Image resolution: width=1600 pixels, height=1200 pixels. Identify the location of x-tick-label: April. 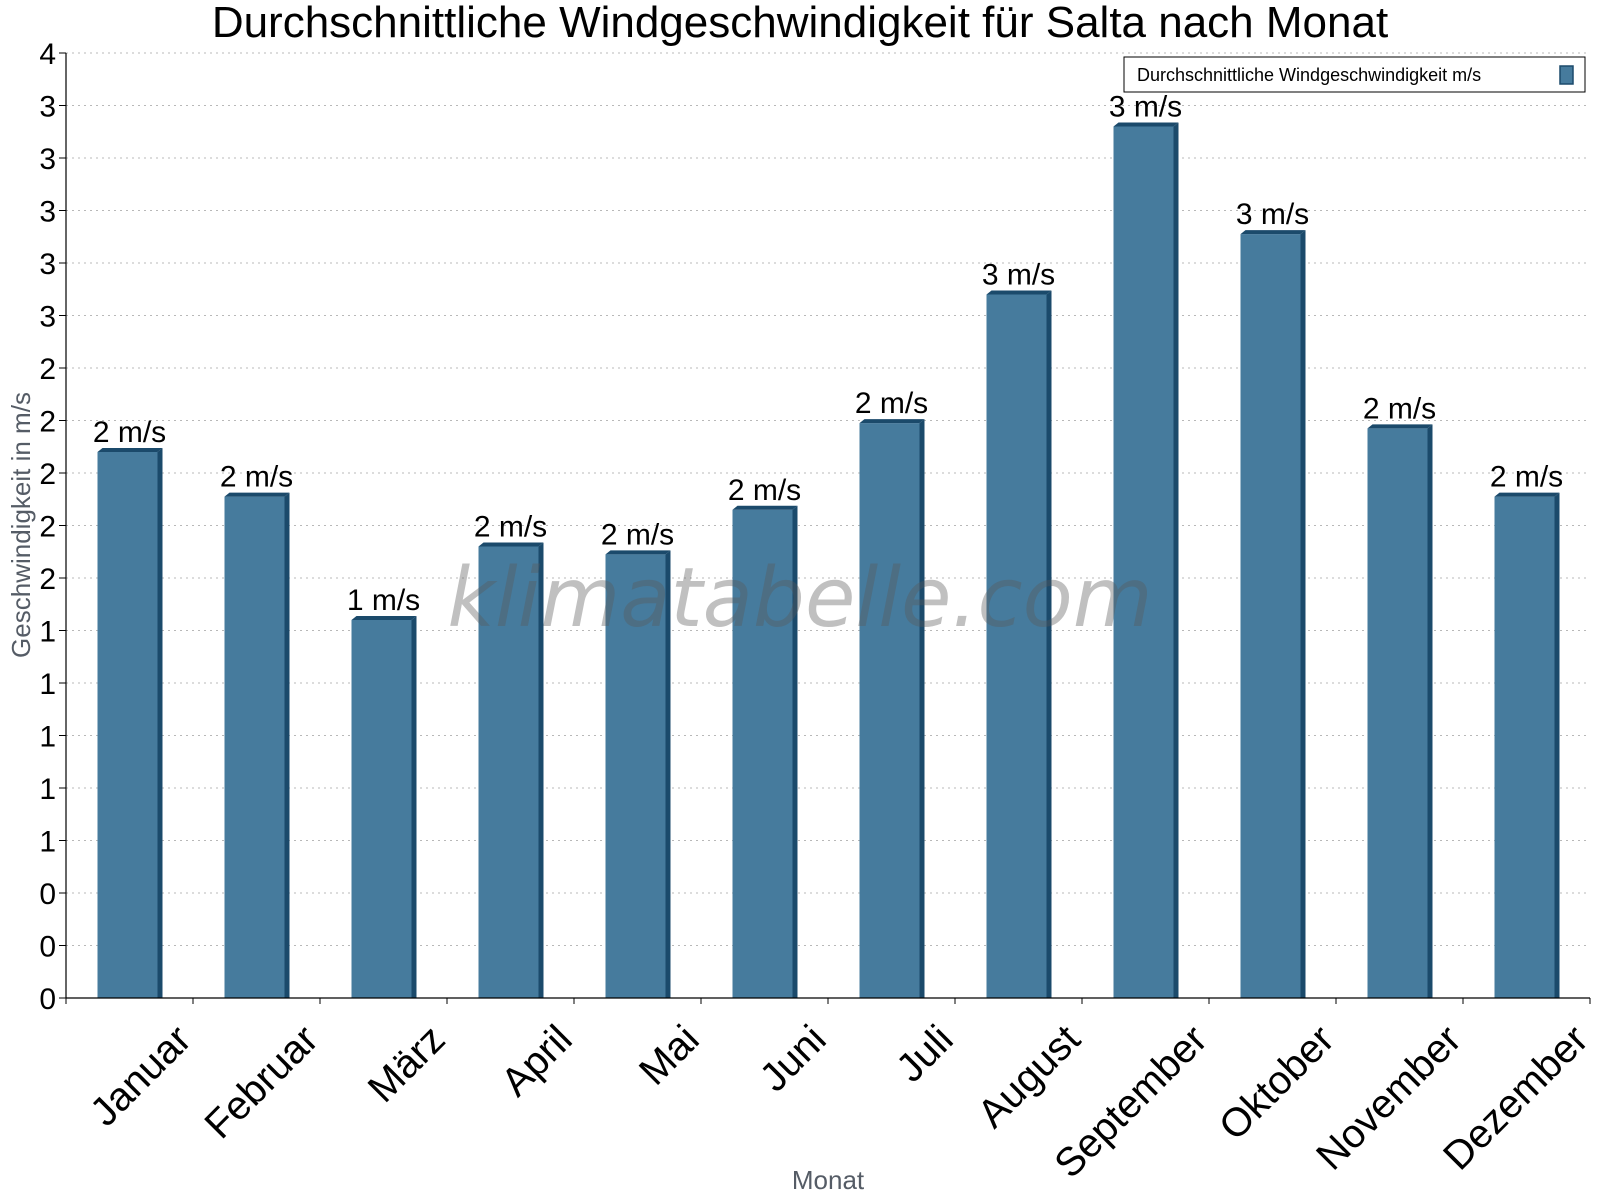
(537, 1061).